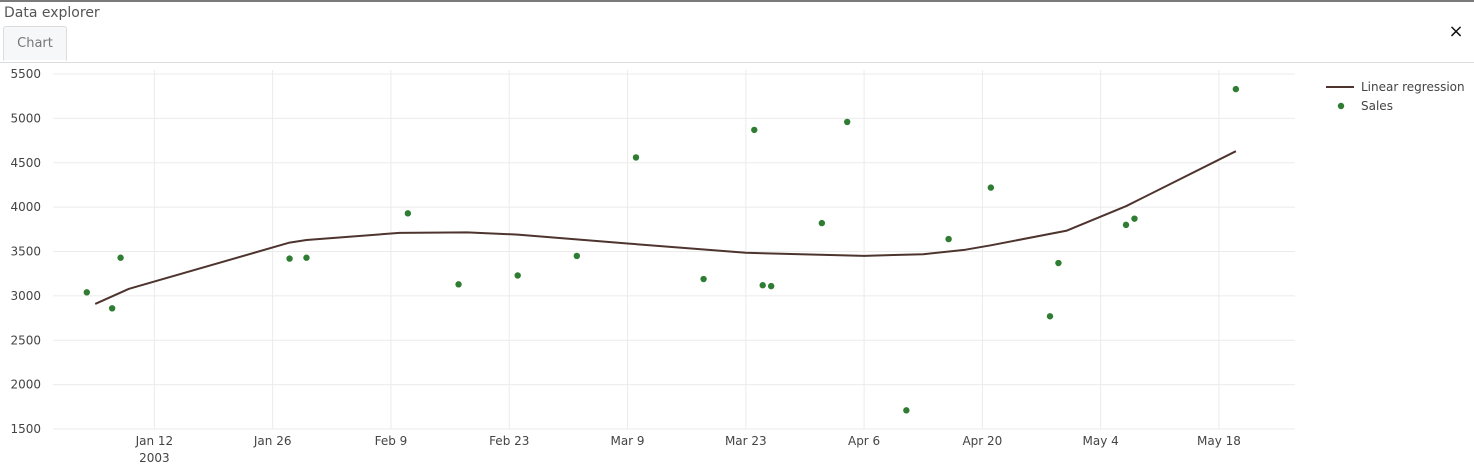  What do you see at coordinates (272, 441) in the screenshot?
I see `x-tick-label: Jan 26` at bounding box center [272, 441].